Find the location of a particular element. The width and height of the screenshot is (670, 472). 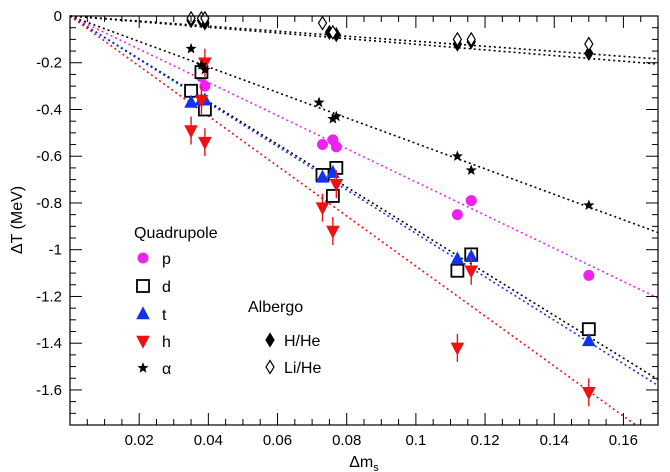

legend-quadrupole: Quadrupole p d t h α is located at coordinates (176, 301).